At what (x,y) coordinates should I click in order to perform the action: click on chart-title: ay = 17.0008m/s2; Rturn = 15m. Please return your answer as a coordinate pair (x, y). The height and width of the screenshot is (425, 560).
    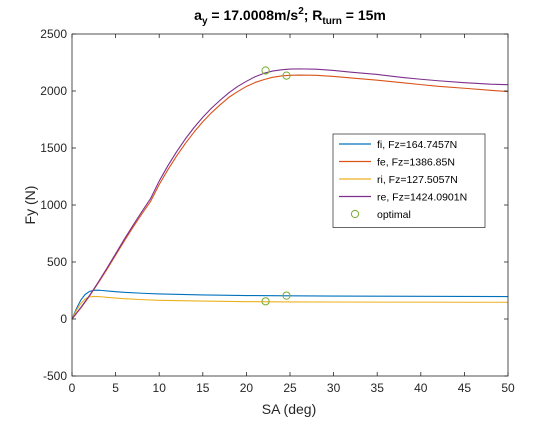
    Looking at the image, I should click on (290, 16).